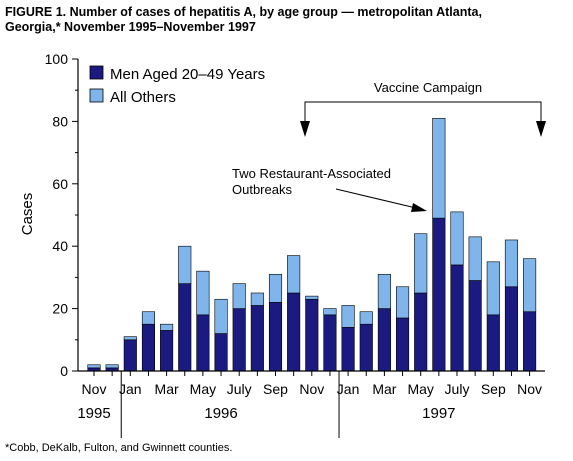  Describe the element at coordinates (305, 129) in the screenshot. I see `campaign-start-arrowhead` at that location.